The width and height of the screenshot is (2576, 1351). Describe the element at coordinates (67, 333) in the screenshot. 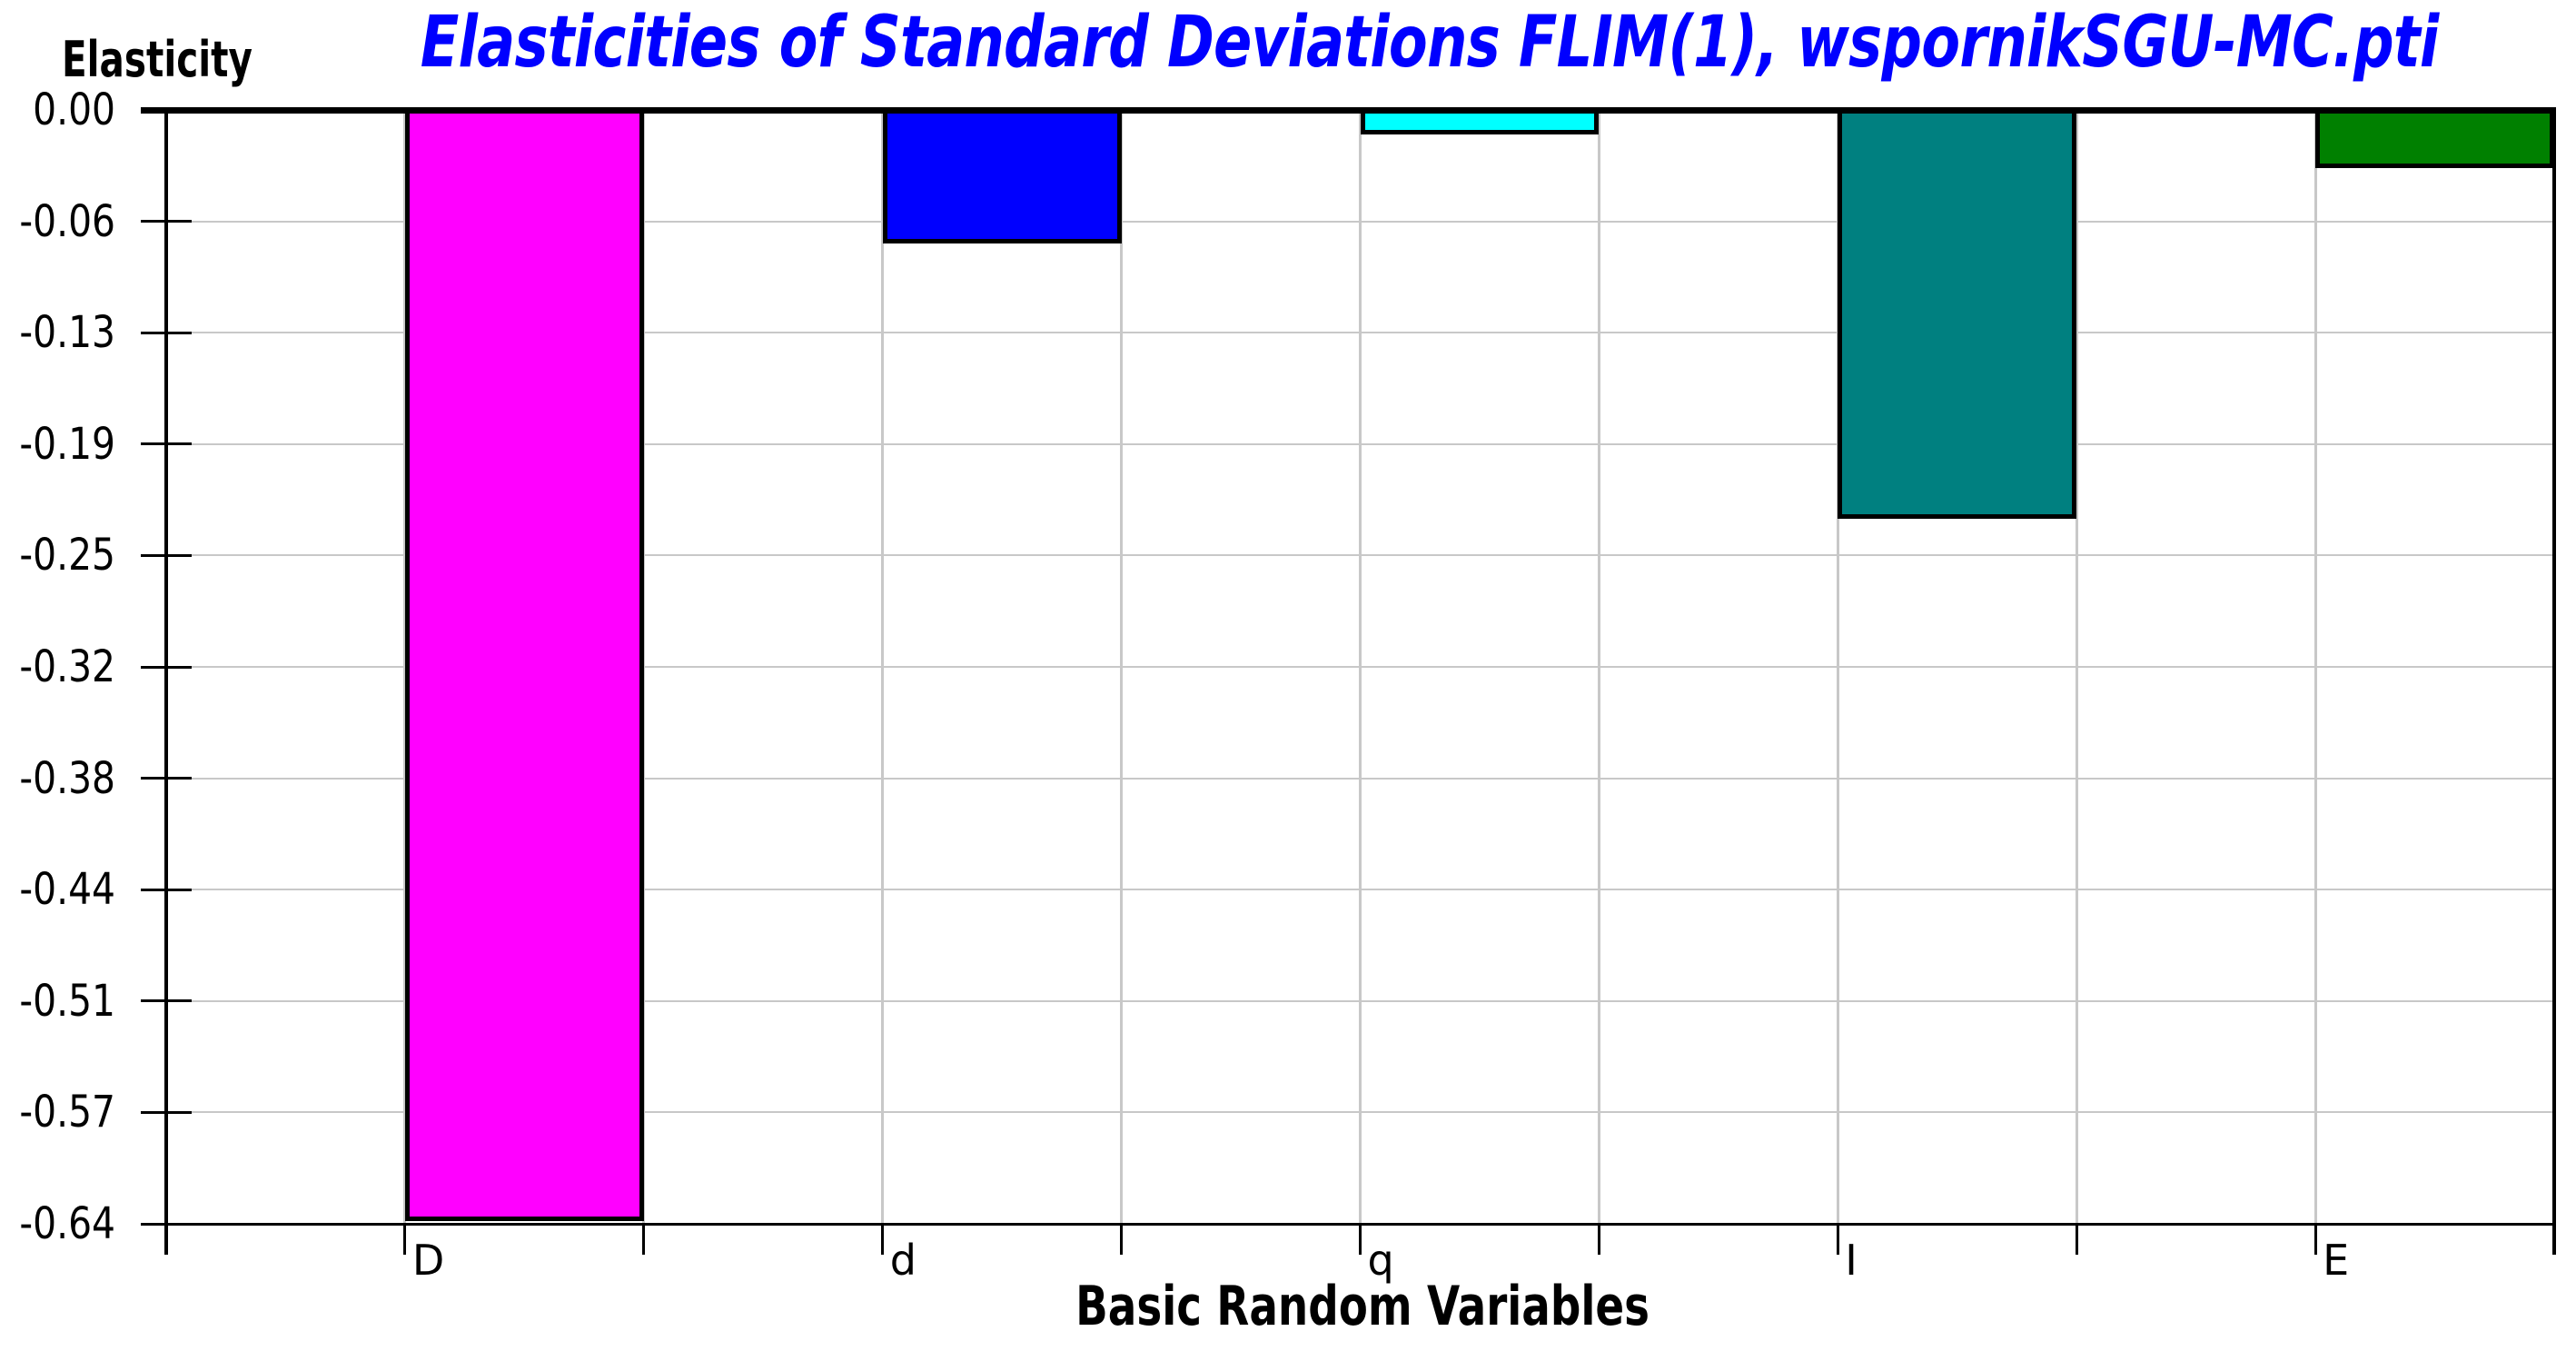

I see `y-tick-label: -0.13` at that location.